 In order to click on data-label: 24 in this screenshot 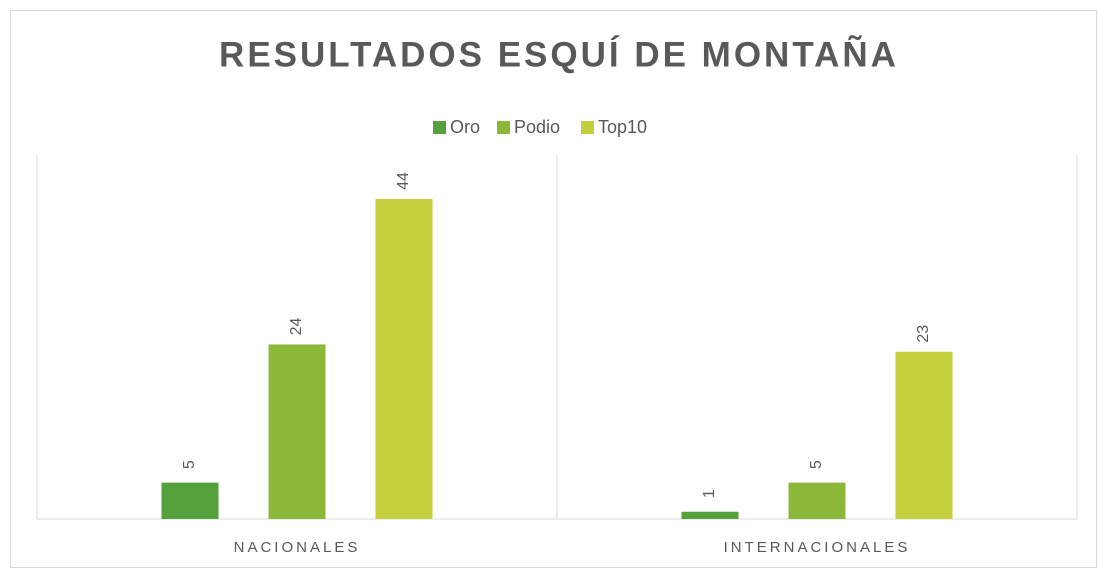, I will do `click(296, 326)`.